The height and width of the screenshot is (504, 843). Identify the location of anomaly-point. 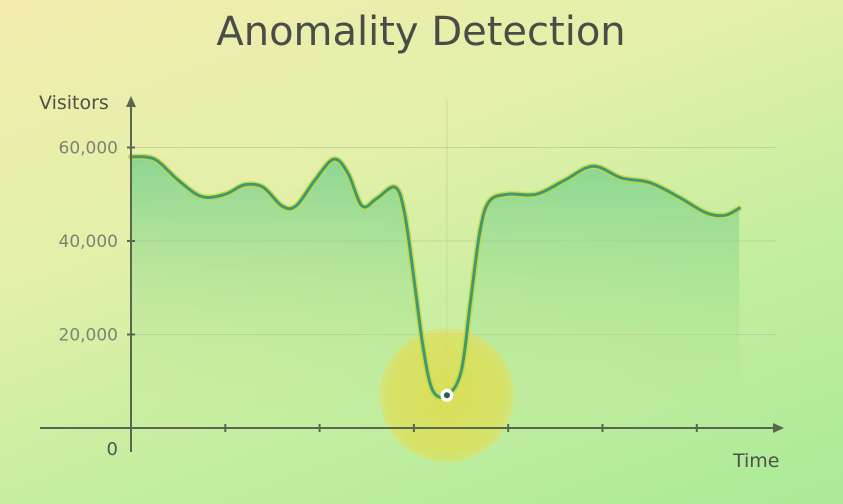
(447, 395).